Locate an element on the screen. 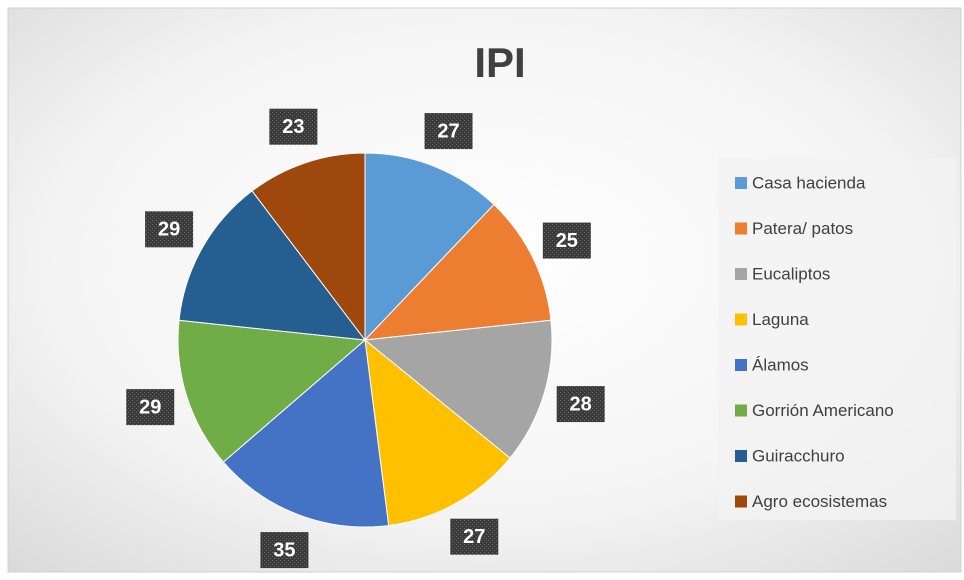  data-label: 25 is located at coordinates (567, 241).